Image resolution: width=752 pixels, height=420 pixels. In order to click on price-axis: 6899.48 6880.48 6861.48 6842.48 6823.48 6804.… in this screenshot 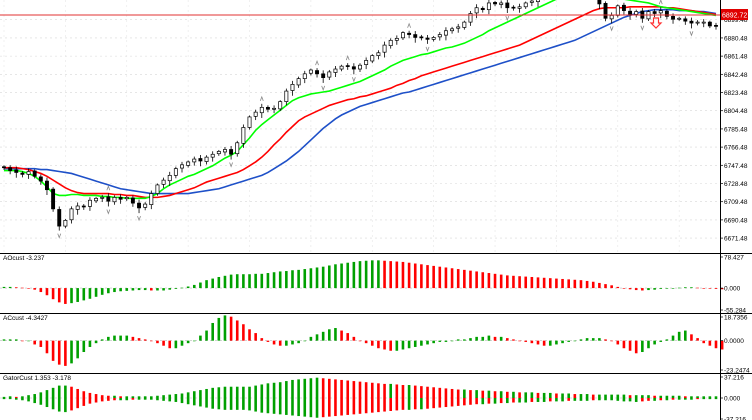, I will do `click(734, 130)`.